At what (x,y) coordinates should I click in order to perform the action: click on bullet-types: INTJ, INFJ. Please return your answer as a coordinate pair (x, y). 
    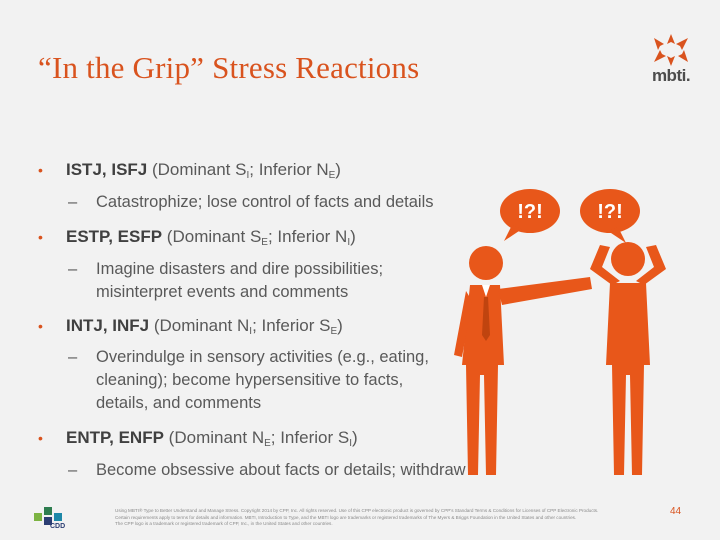
    Looking at the image, I should click on (108, 325).